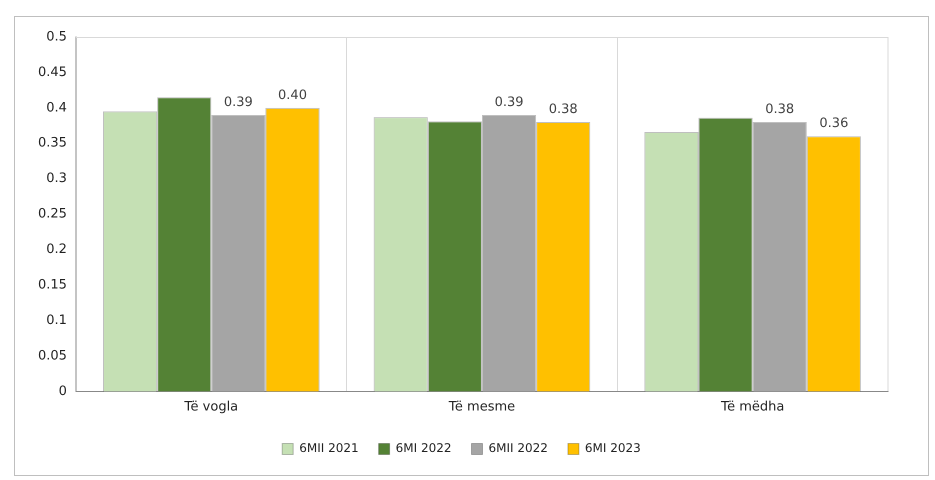 This screenshot has height=480, width=935. I want to click on y-tick-label: 0.35, so click(52, 143).